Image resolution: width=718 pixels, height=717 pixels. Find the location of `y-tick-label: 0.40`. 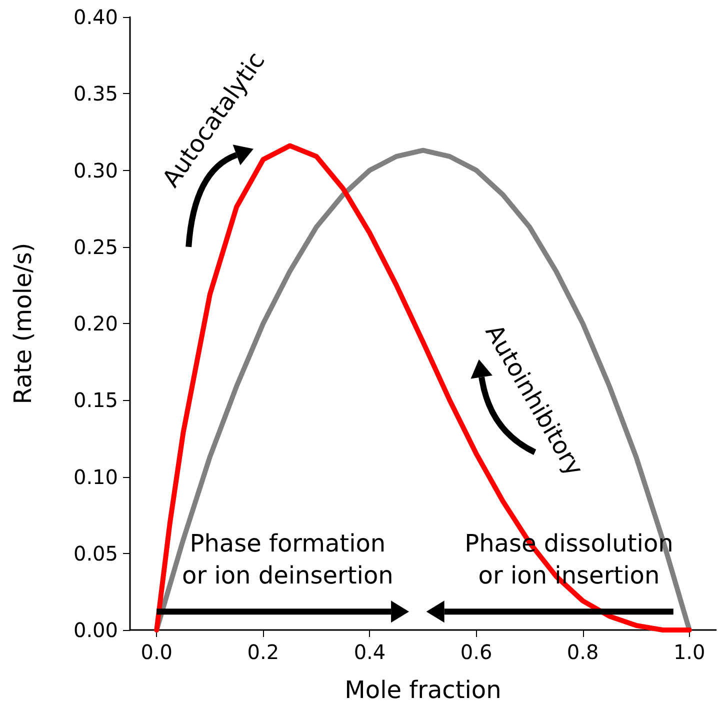

y-tick-label: 0.40 is located at coordinates (95, 17).